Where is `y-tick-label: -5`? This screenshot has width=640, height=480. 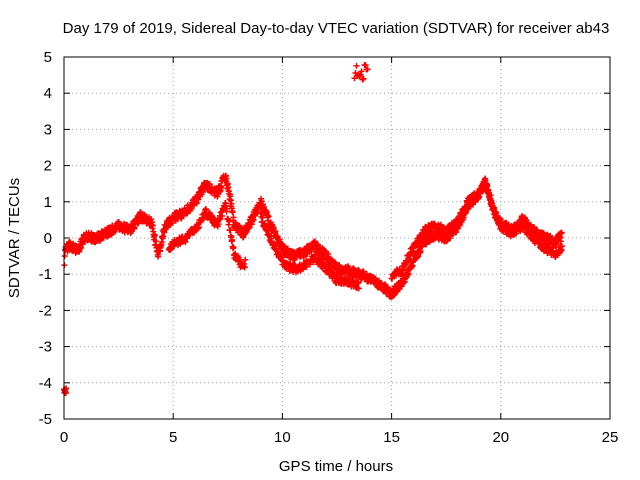 y-tick-label: -5 is located at coordinates (45, 419).